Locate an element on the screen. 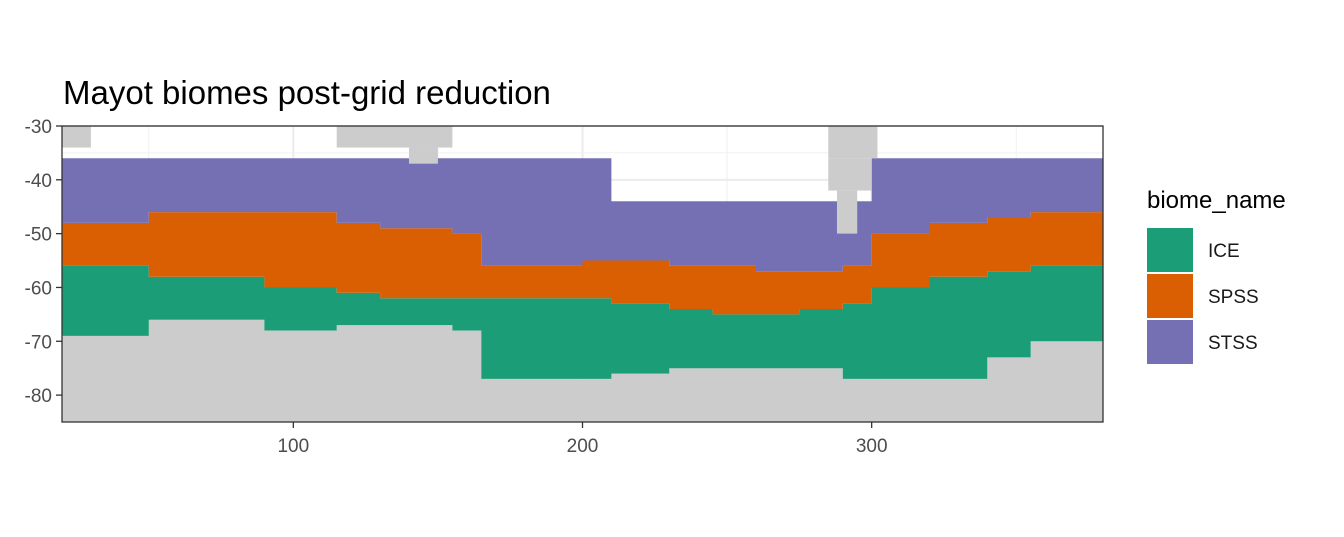 This screenshot has width=1344, height=537. y-axis: -30 -40 -50 -60 -70 -80 is located at coordinates (43, 262).